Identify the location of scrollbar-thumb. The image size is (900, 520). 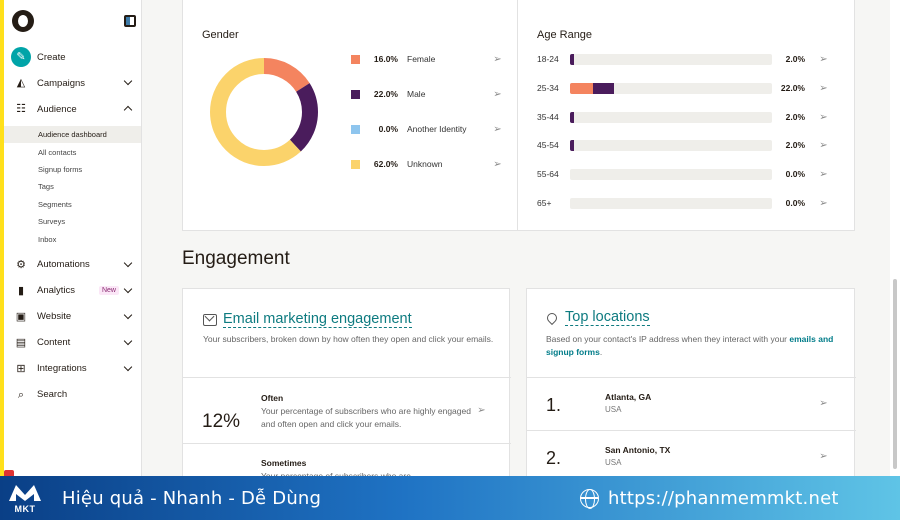
(895, 374).